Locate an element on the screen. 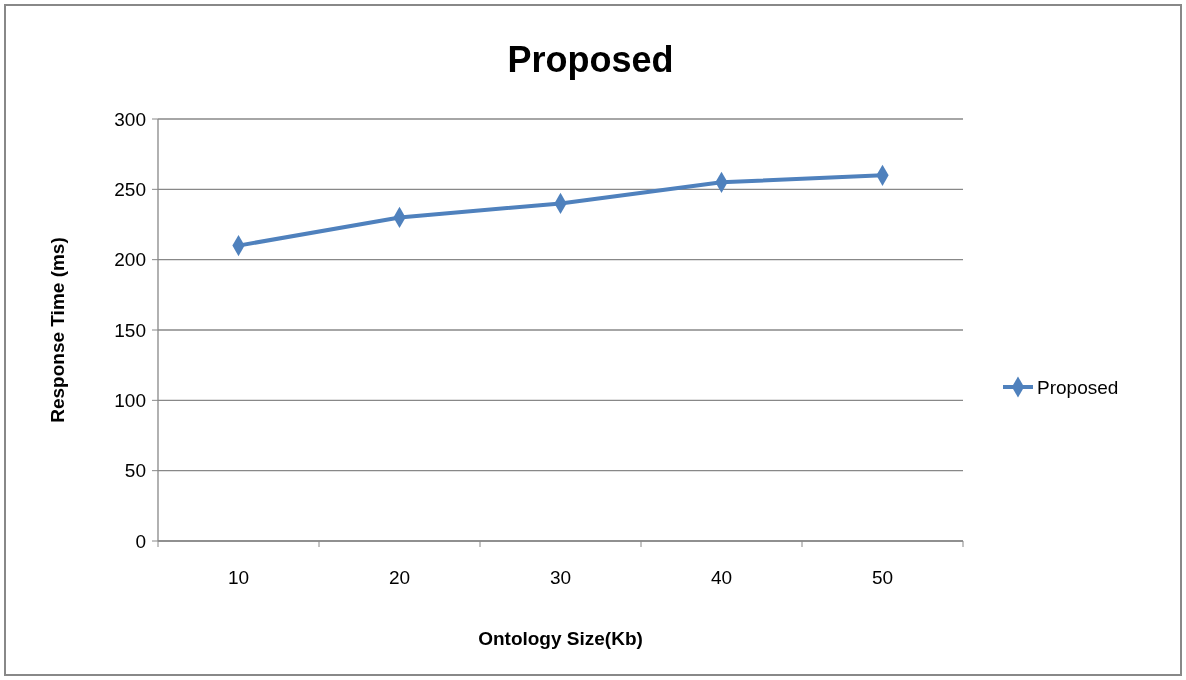  y-tick-label: 300 is located at coordinates (130, 119).